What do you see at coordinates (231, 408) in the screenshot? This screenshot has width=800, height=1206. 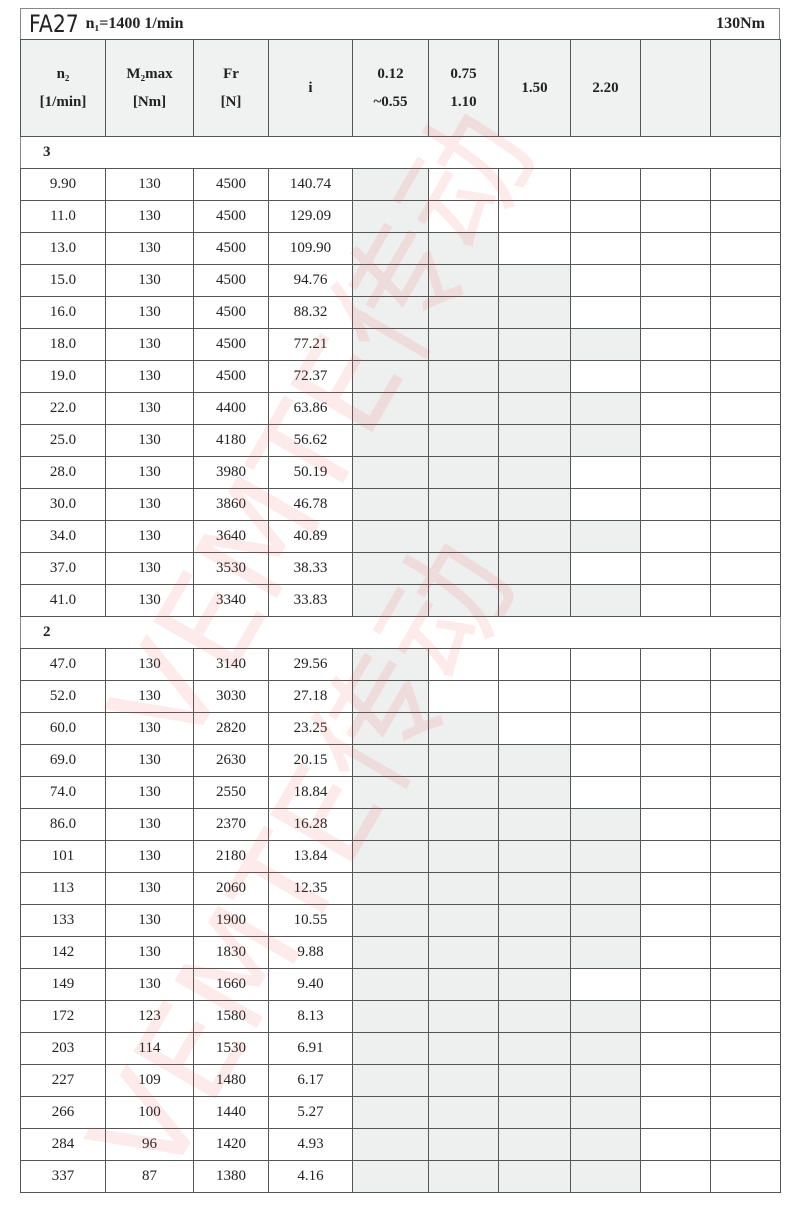 I see `fr-cell: 4400` at bounding box center [231, 408].